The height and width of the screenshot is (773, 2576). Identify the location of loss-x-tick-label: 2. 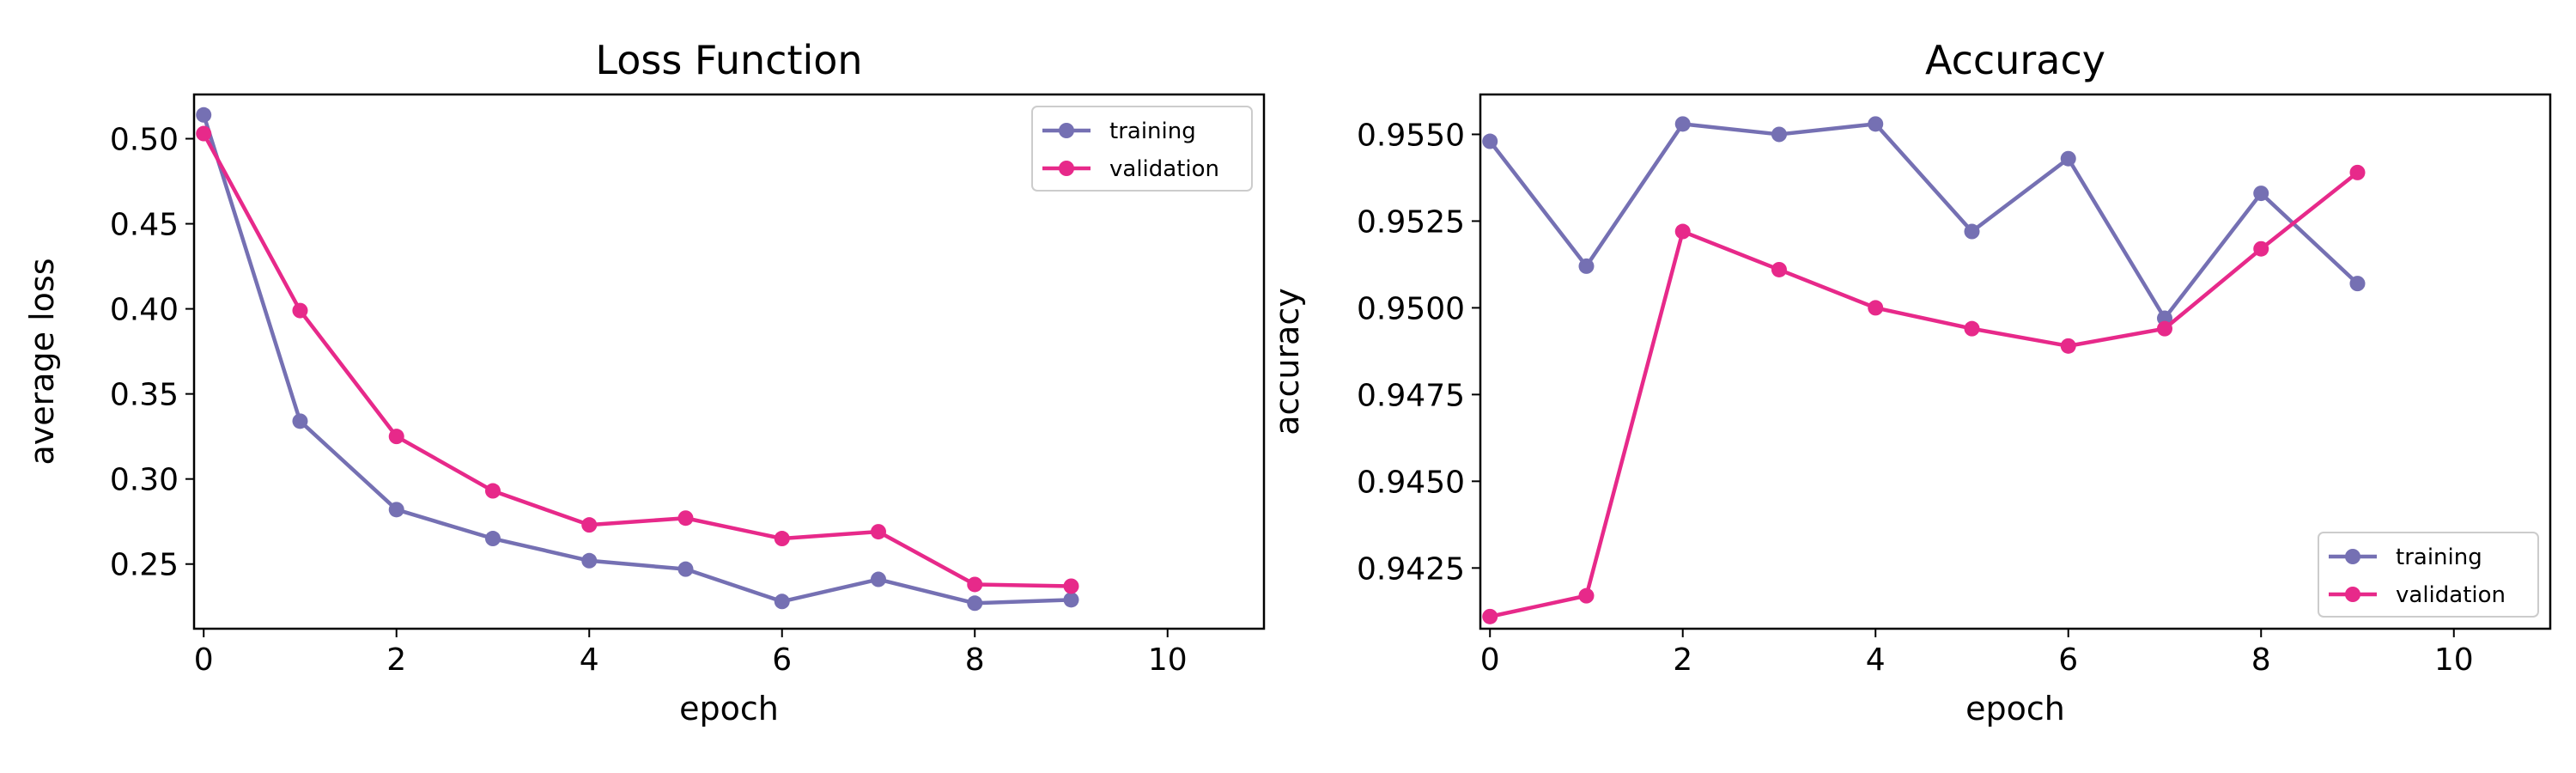
(396, 660).